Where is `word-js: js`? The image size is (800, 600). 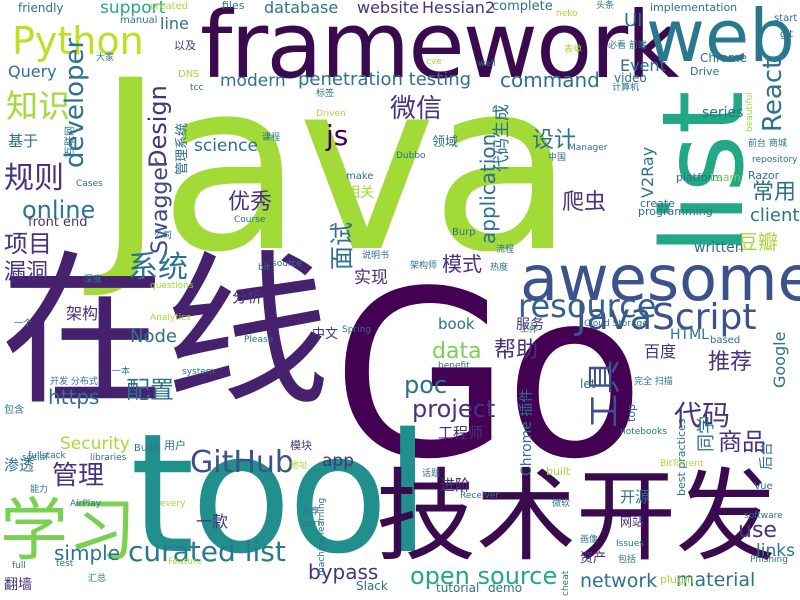 word-js: js is located at coordinates (337, 135).